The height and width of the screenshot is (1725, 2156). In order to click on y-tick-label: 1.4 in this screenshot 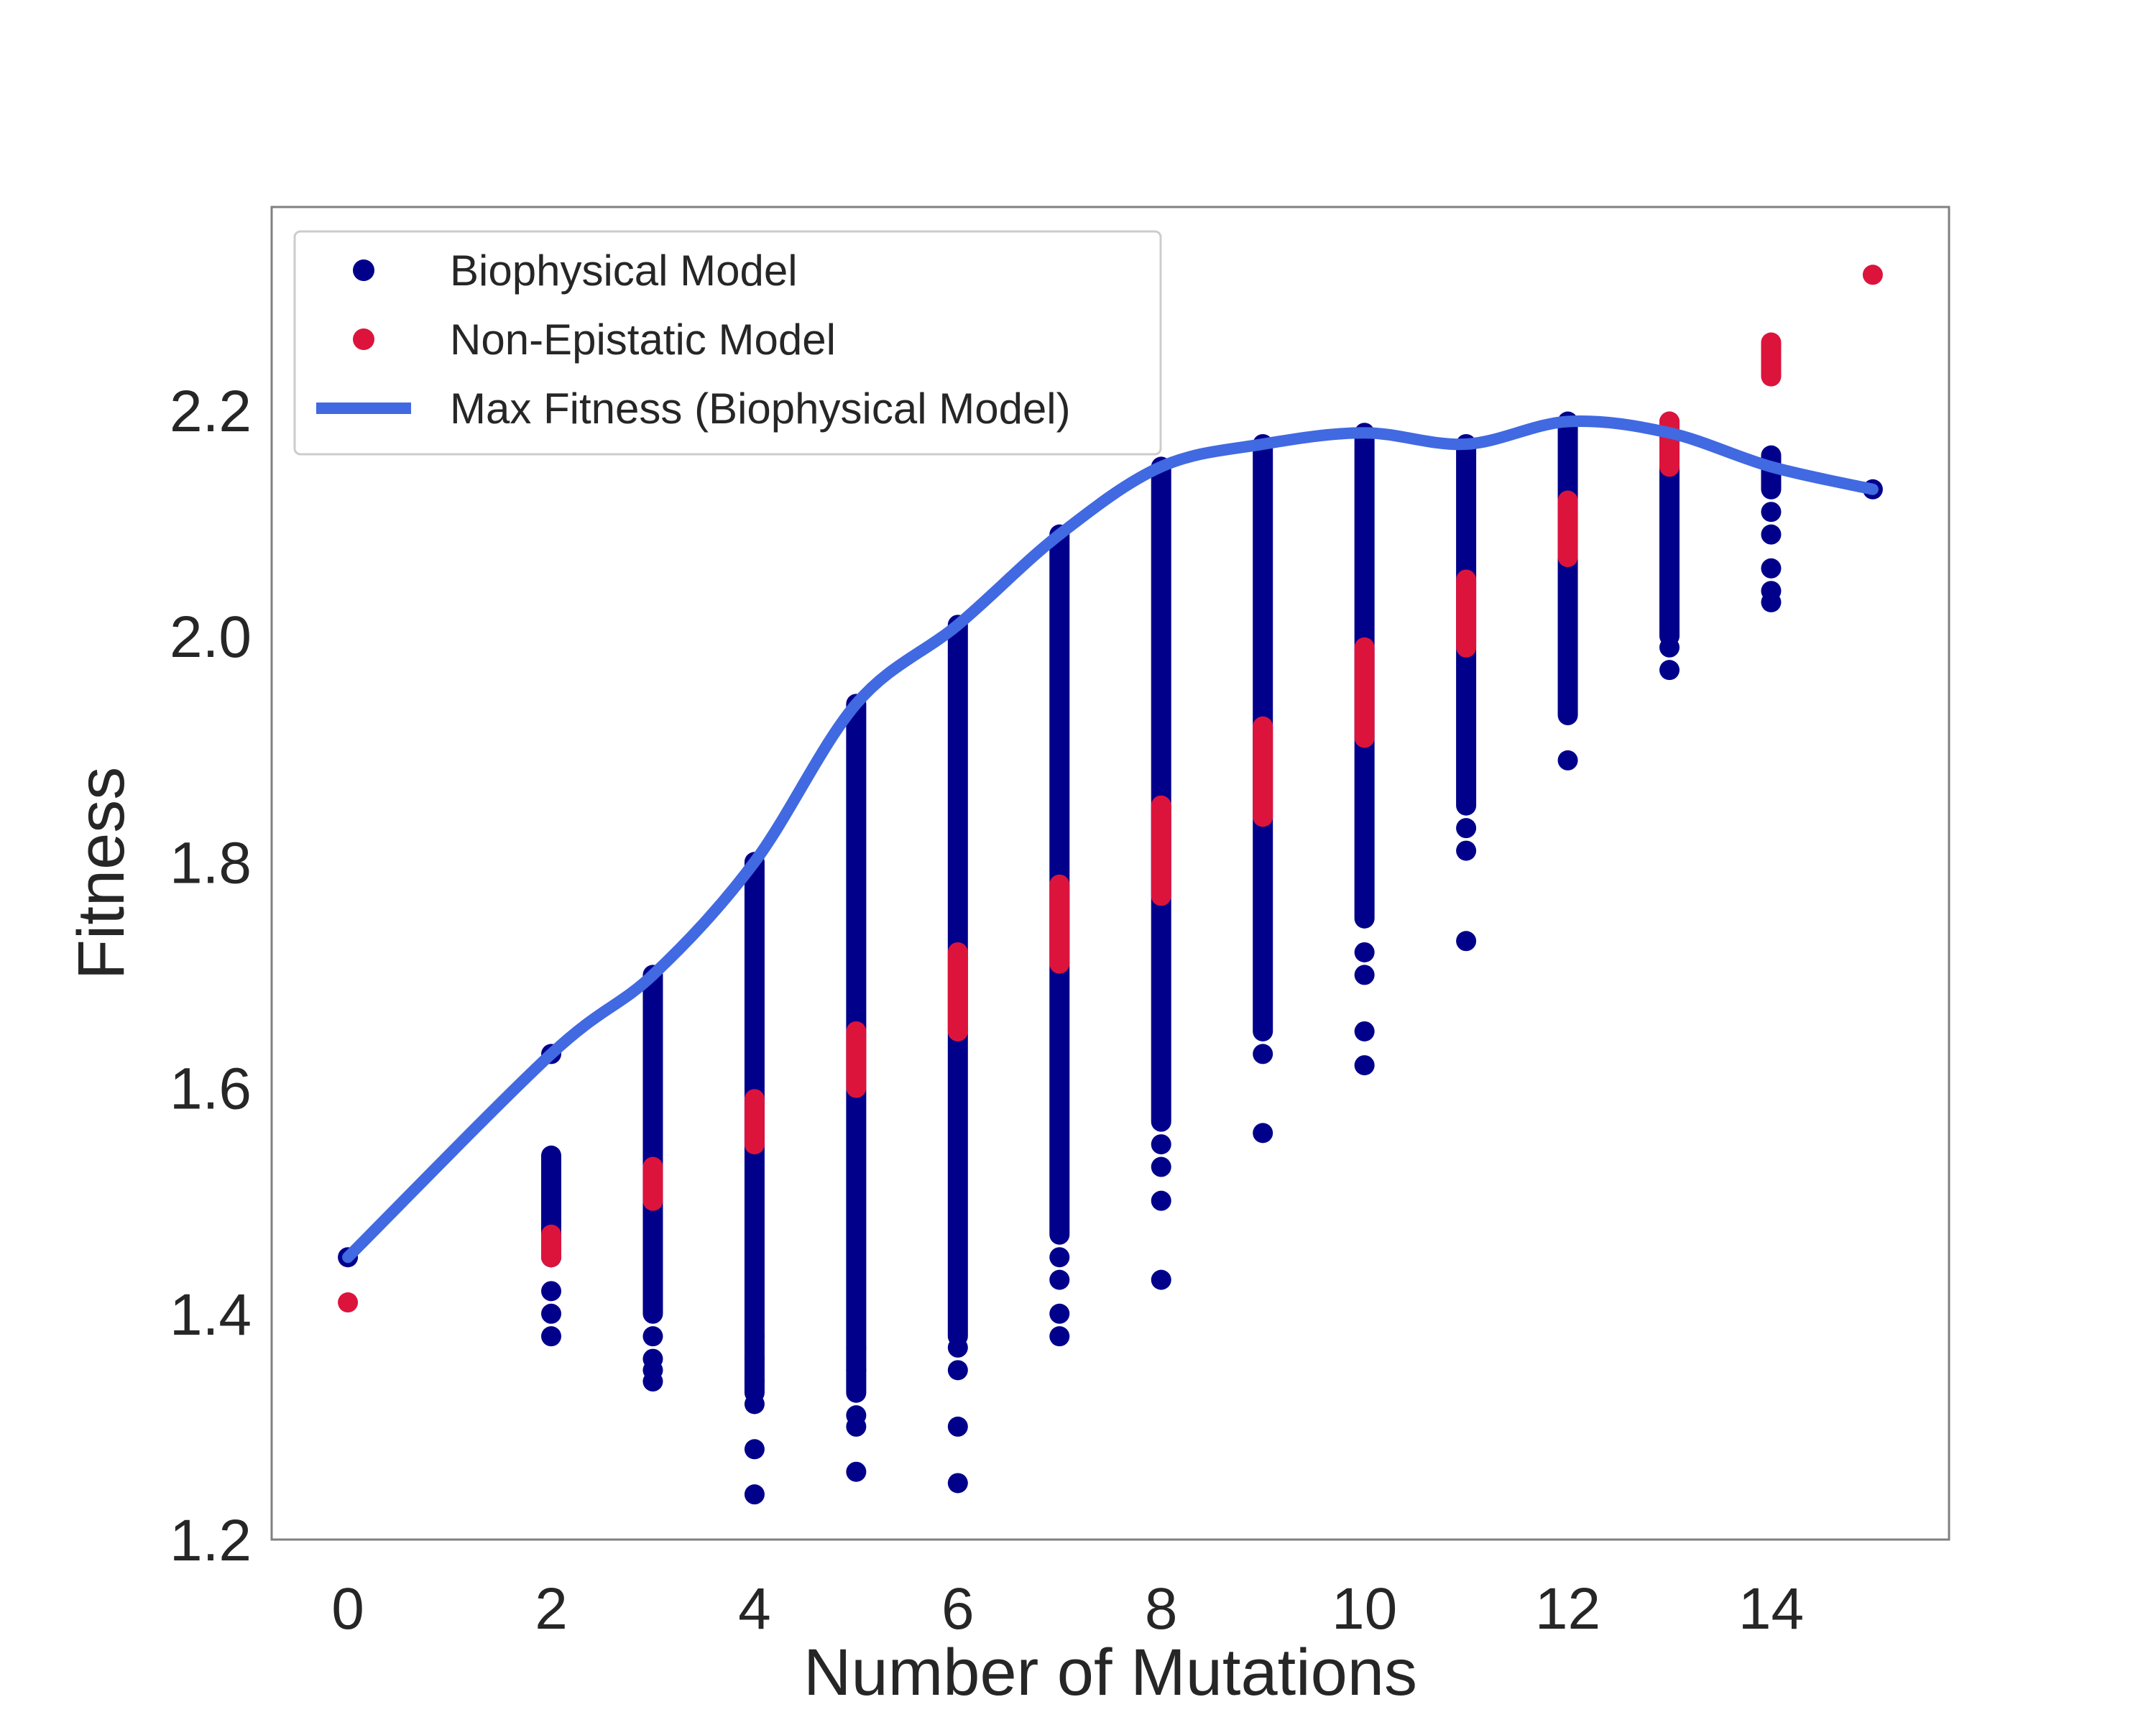, I will do `click(211, 1315)`.